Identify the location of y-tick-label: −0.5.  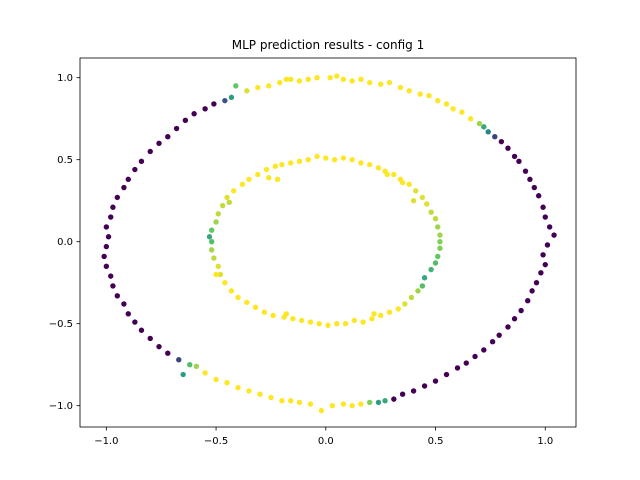
(61, 324).